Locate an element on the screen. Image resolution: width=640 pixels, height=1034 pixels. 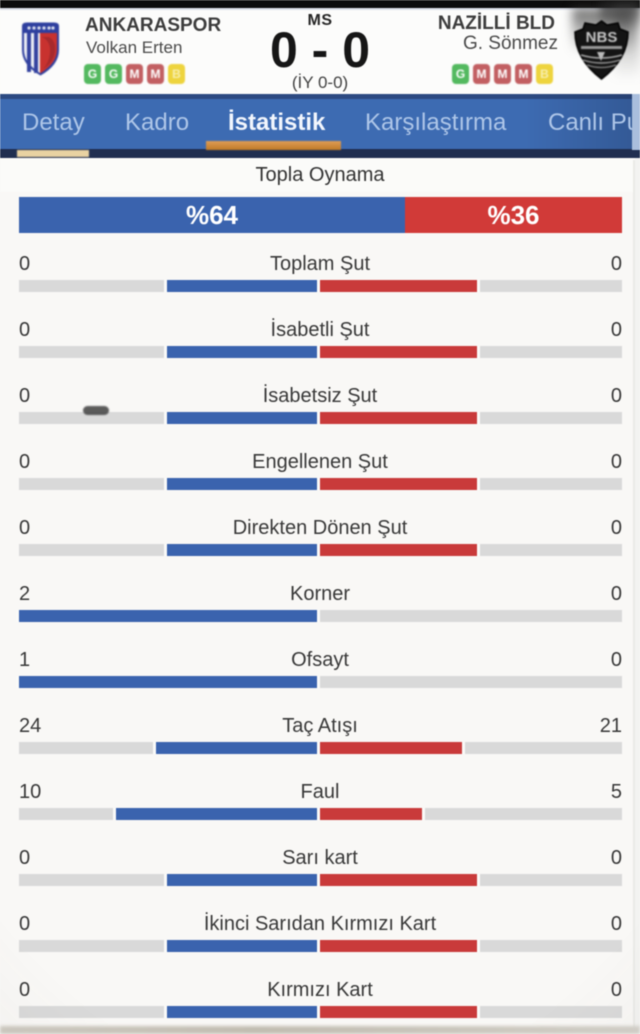
svg-text: NBS is located at coordinates (602, 37).